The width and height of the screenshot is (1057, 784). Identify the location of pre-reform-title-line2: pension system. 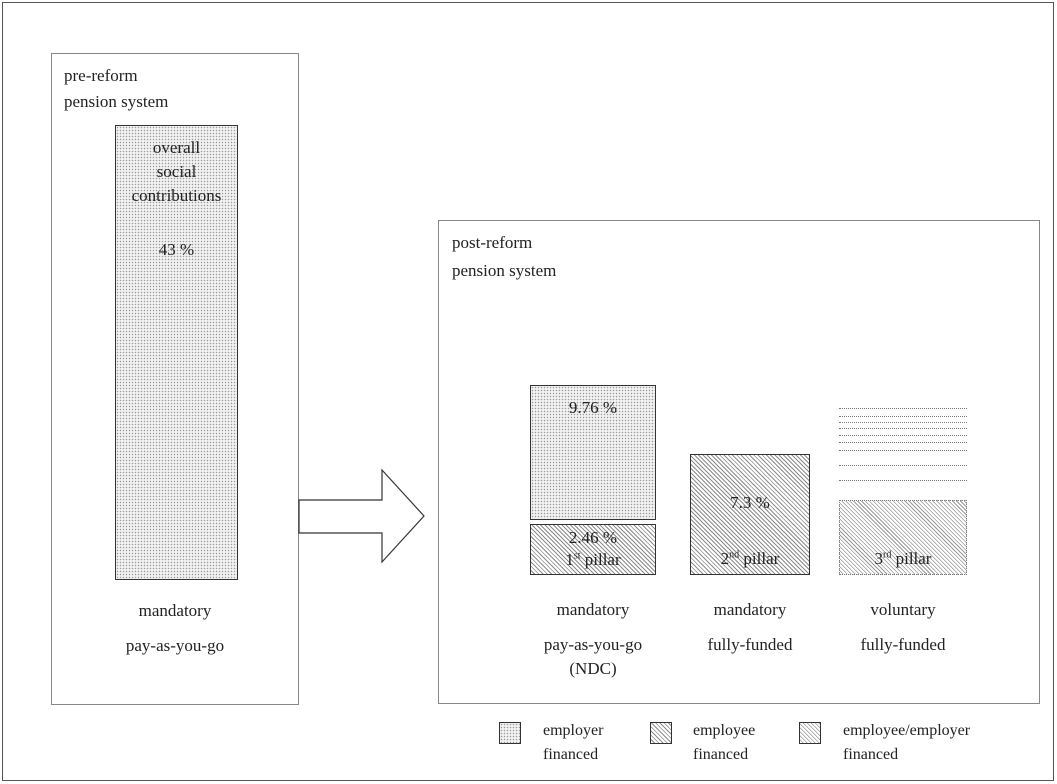
(116, 101).